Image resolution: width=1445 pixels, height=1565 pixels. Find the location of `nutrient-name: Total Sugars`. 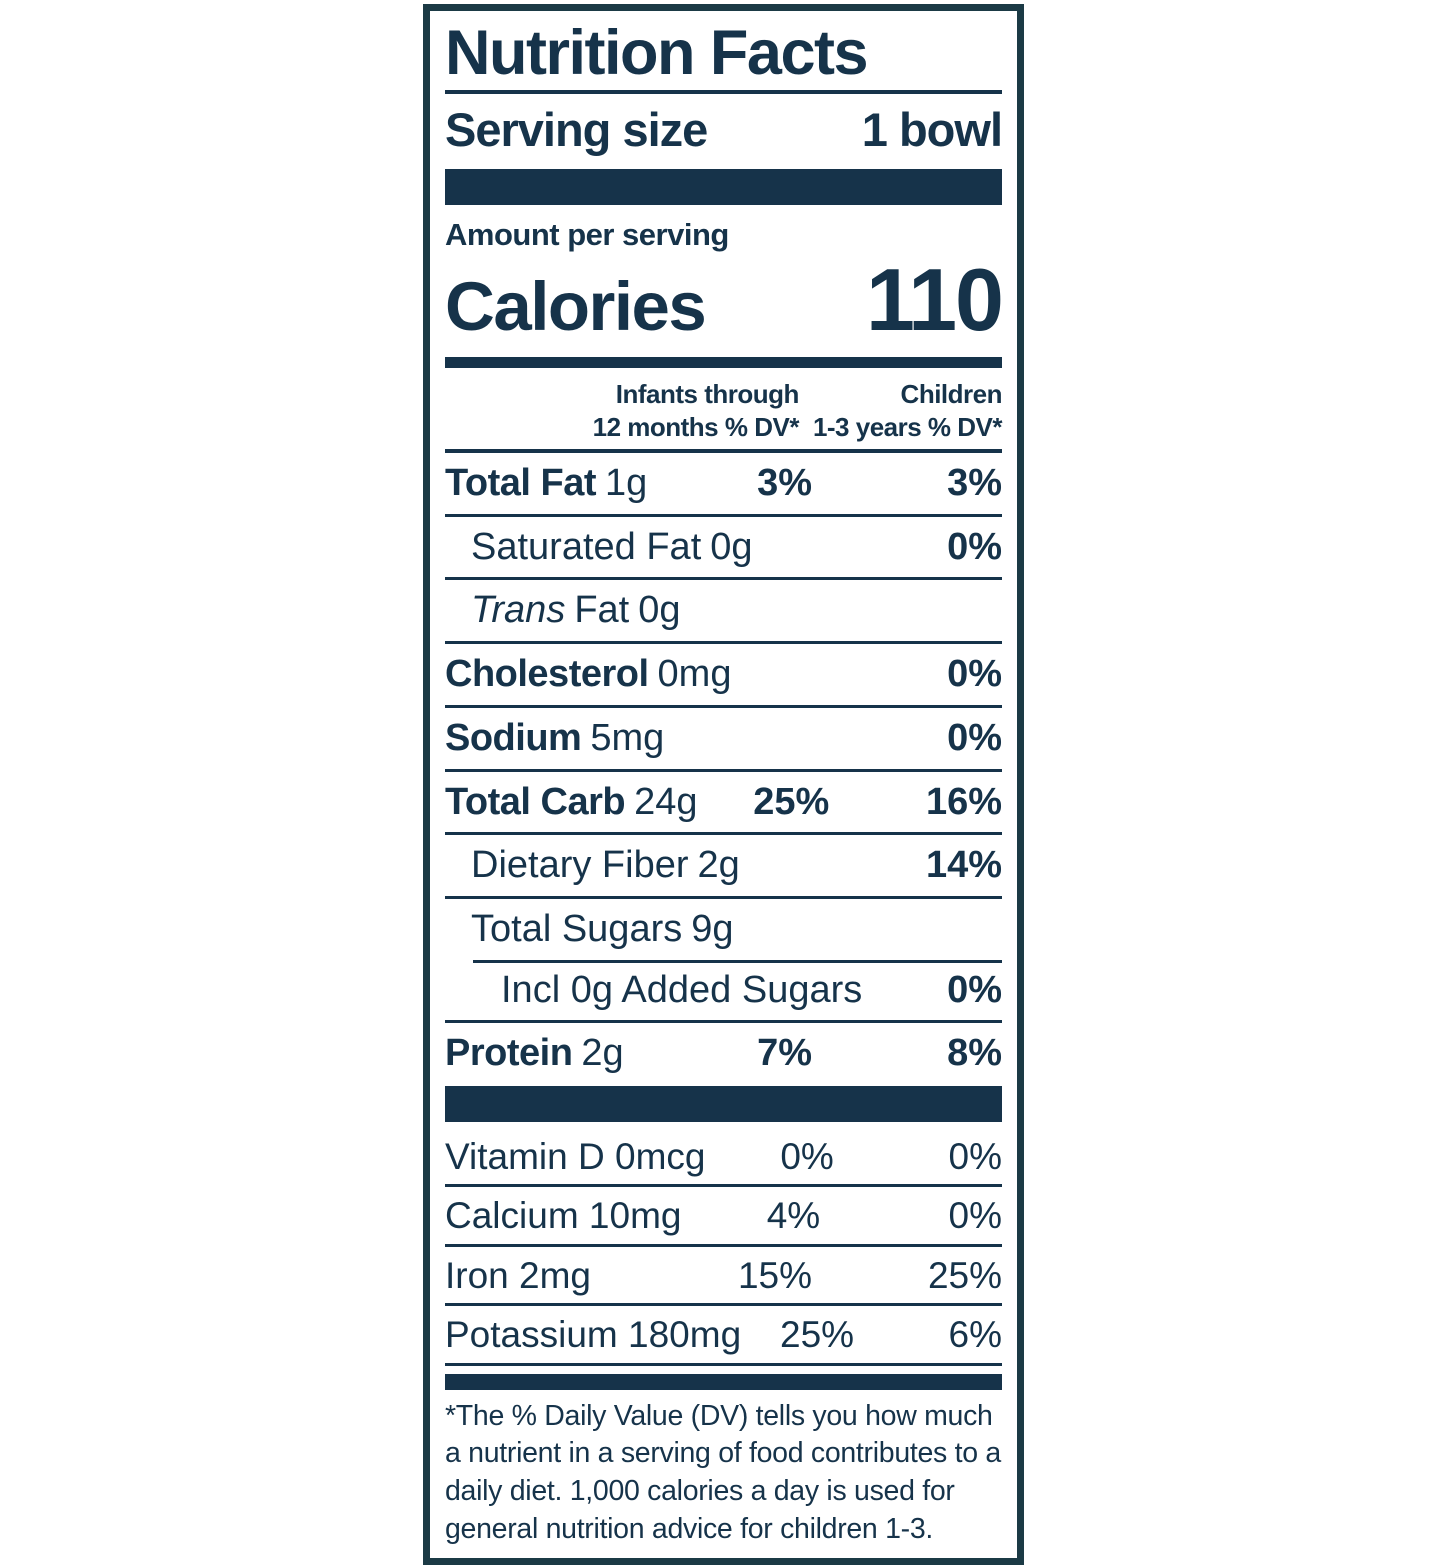

nutrient-name: Total Sugars is located at coordinates (577, 928).